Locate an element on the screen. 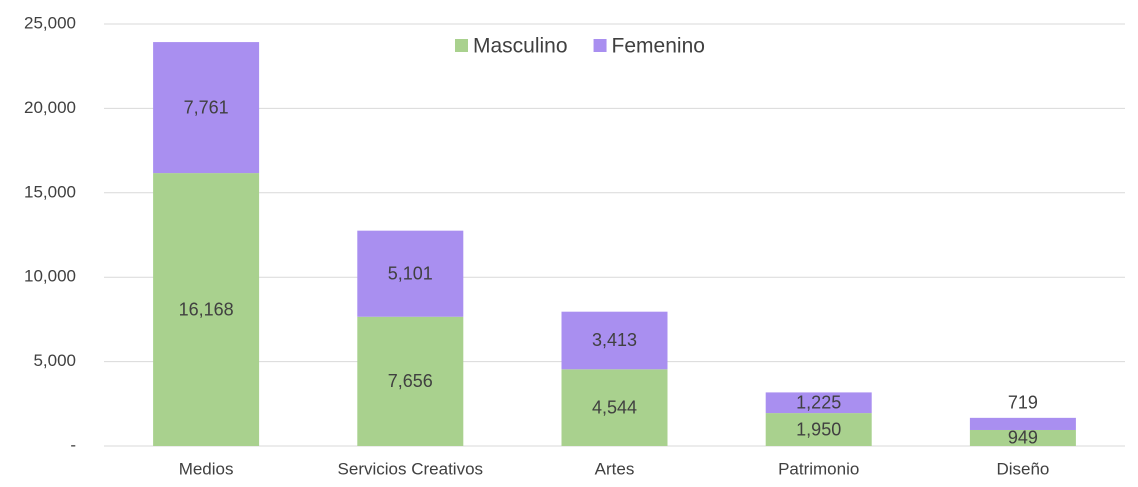 The image size is (1138, 487). y-tick-label: 15,000 is located at coordinates (50, 191).